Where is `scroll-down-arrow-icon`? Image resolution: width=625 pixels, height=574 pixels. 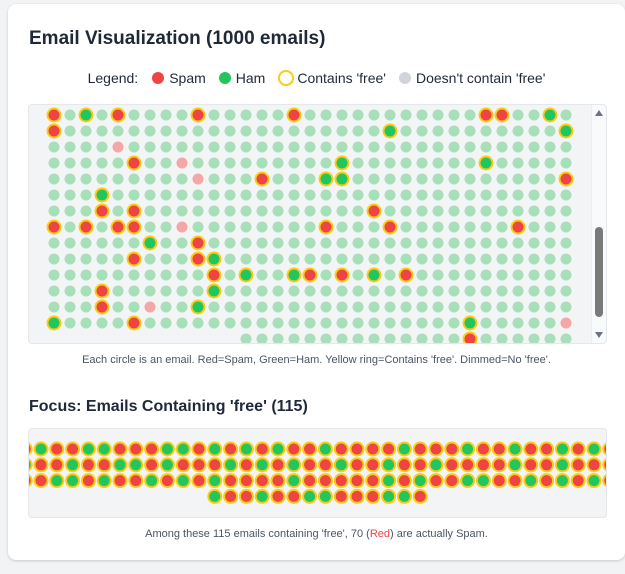
scroll-down-arrow-icon is located at coordinates (599, 335).